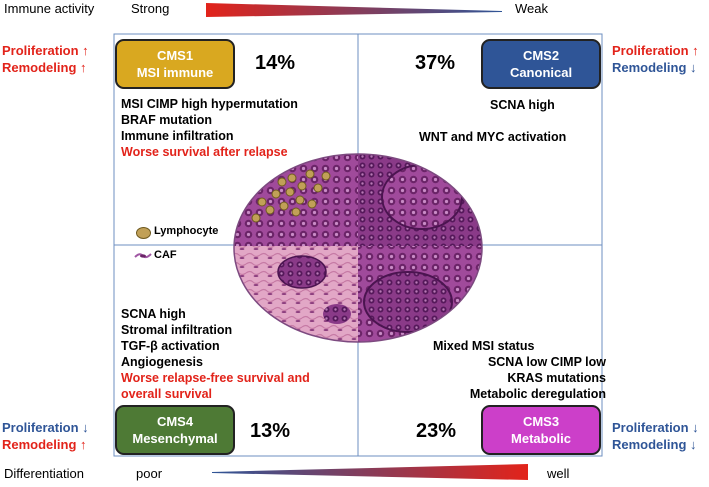  Describe the element at coordinates (45, 436) in the screenshot. I see `side-label-bottom-left: Proliferation ↓ Remodeling ↑` at that location.